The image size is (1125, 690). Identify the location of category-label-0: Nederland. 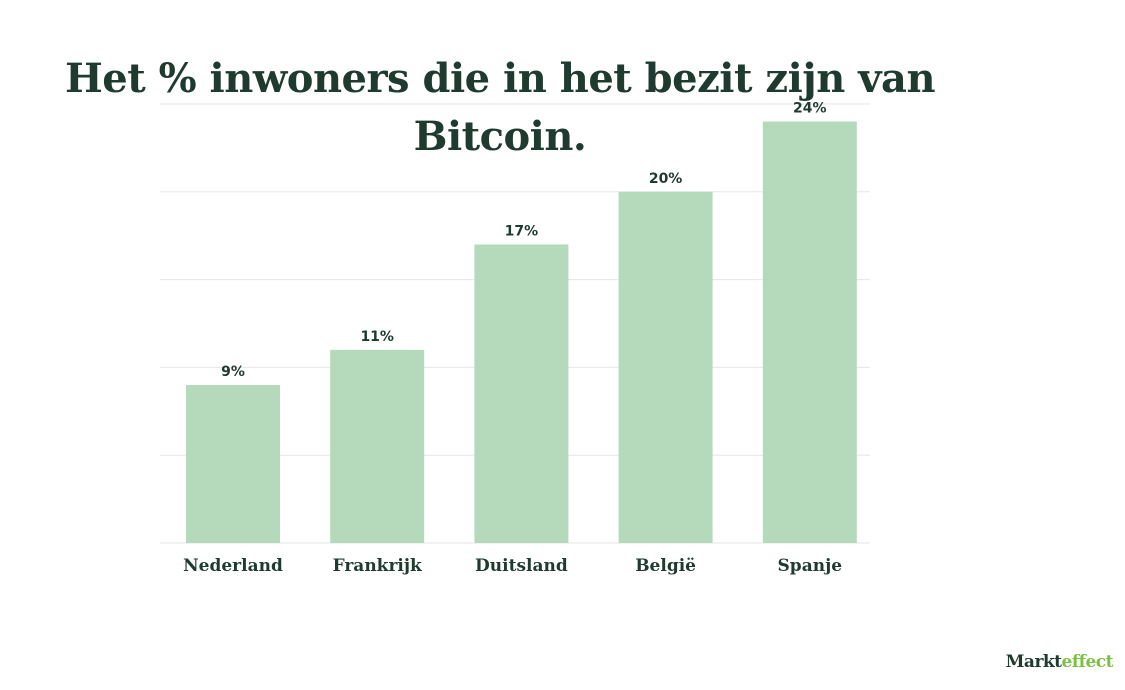
(233, 566).